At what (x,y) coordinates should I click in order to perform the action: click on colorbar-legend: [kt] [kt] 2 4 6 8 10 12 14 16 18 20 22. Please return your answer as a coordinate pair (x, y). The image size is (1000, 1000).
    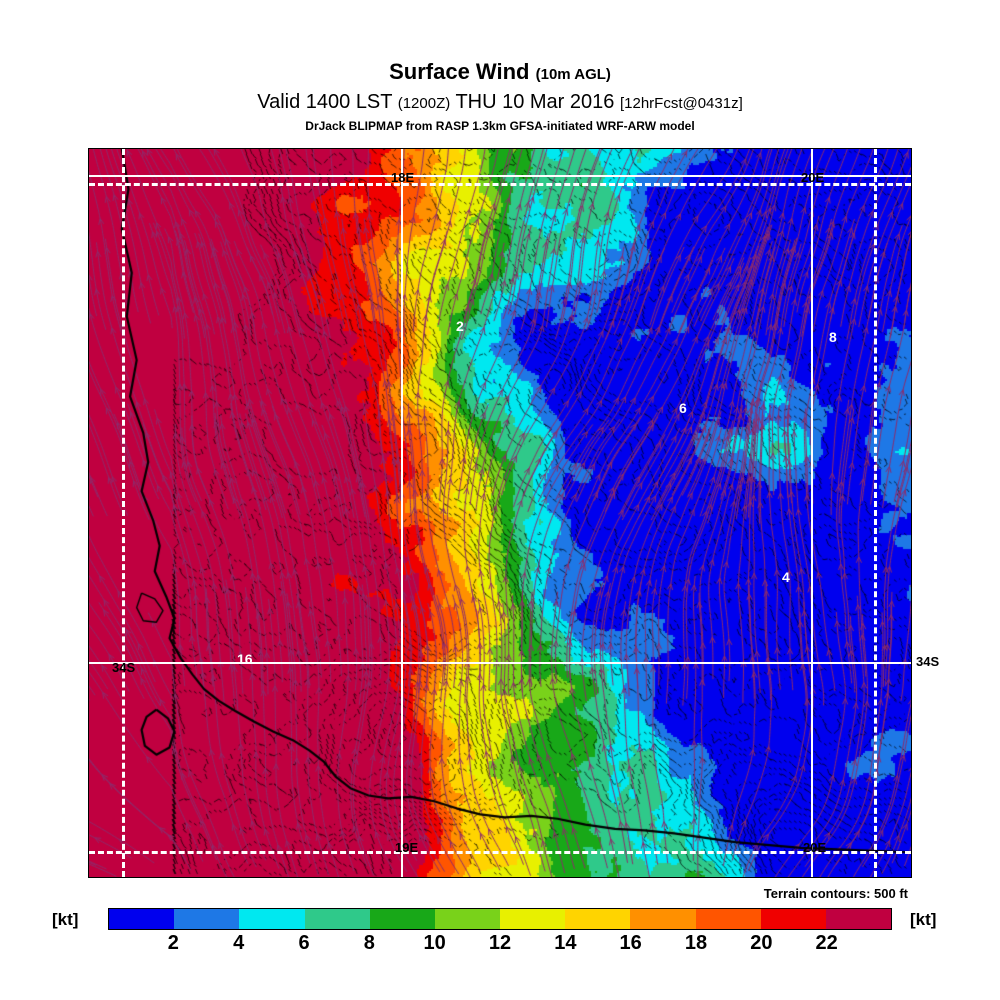
    Looking at the image, I should click on (500, 931).